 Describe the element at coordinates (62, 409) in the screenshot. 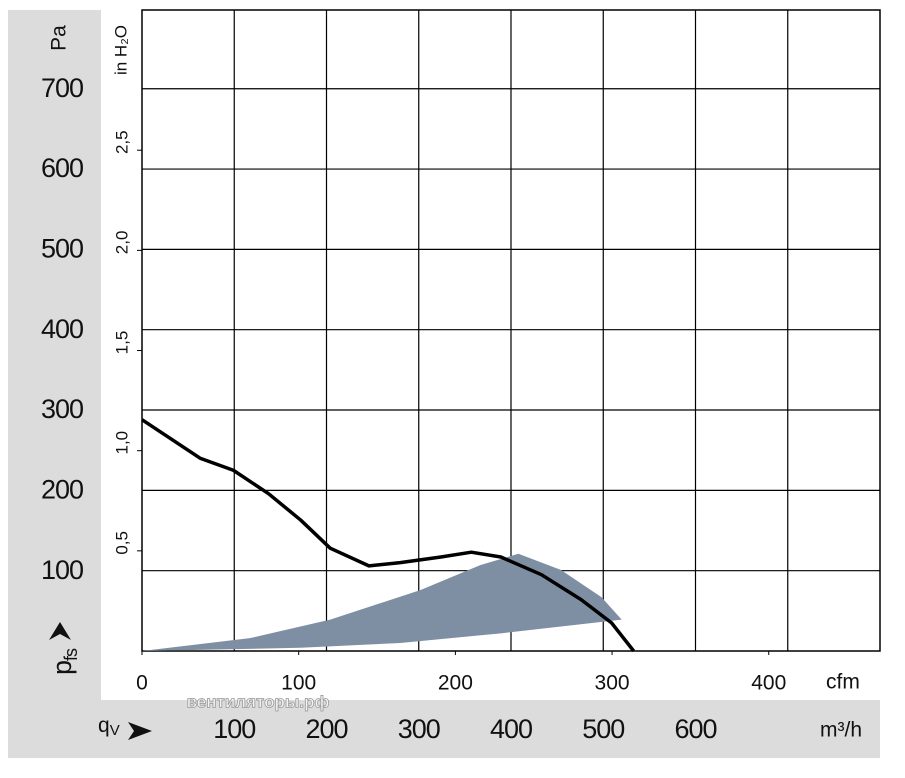

I see `y-tick-label: 300` at that location.